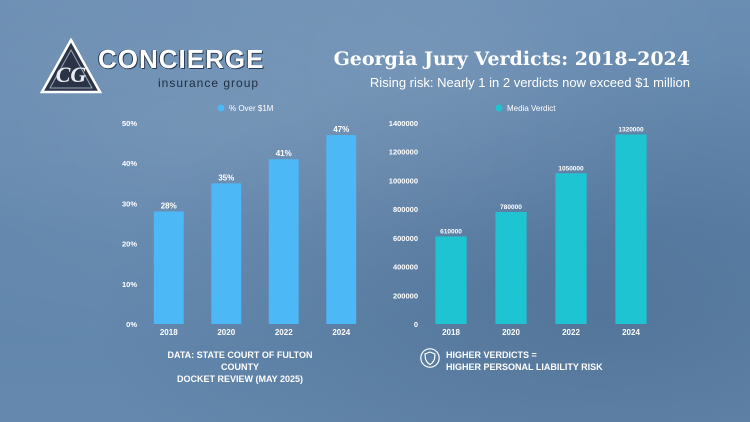 The image size is (750, 422). Describe the element at coordinates (631, 129) in the screenshot. I see `data-label: 1320000` at that location.